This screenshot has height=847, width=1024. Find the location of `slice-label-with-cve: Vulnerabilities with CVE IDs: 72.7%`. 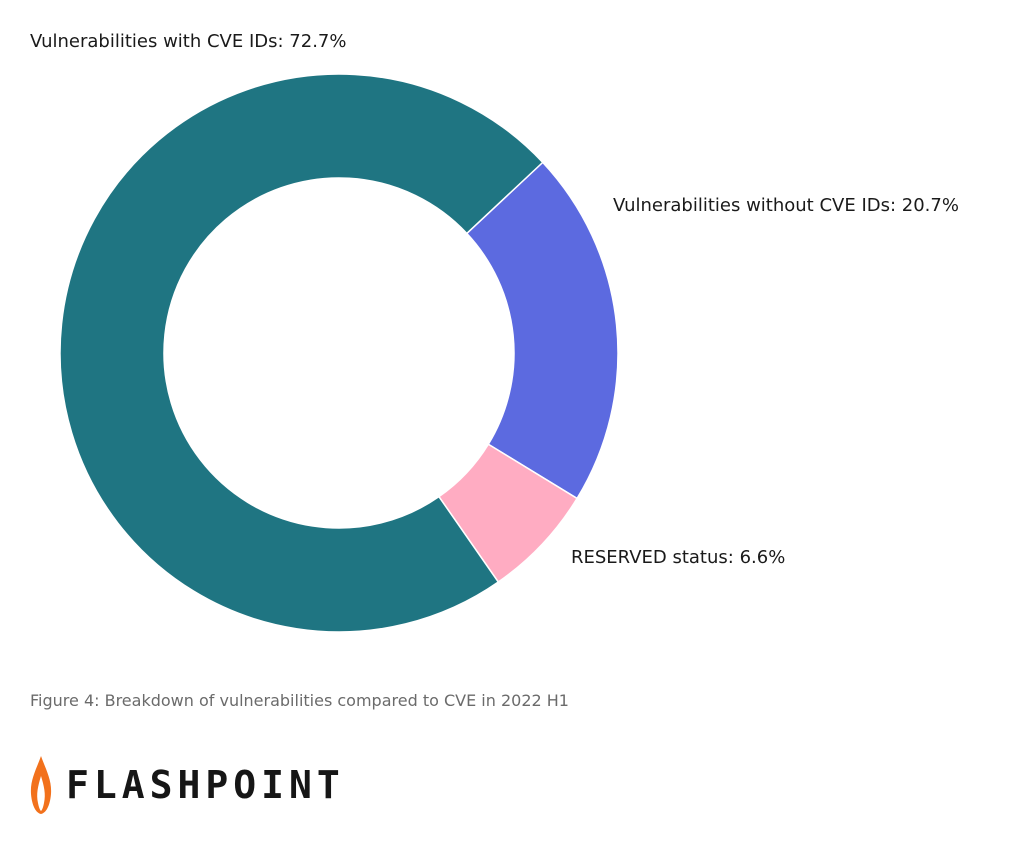

slice-label-with-cve: Vulnerabilities with CVE IDs: 72.7% is located at coordinates (188, 41).